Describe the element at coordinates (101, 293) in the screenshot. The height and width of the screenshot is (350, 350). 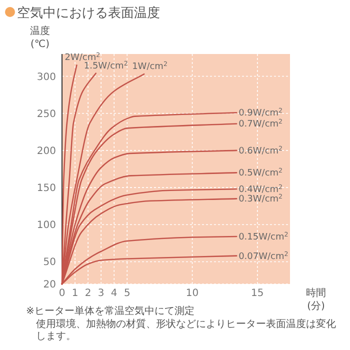
I see `x-tick-label: 3` at that location.